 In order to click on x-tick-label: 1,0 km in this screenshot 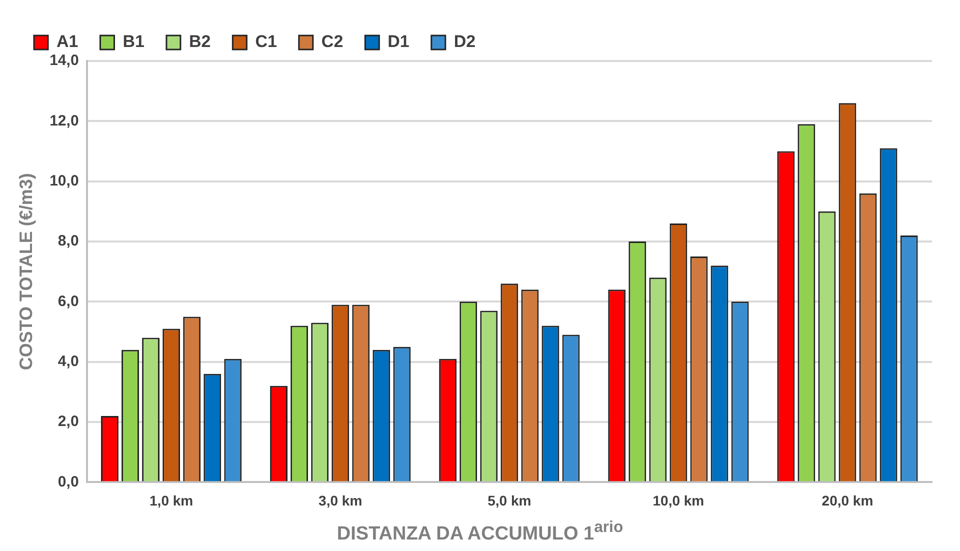, I will do `click(172, 500)`.